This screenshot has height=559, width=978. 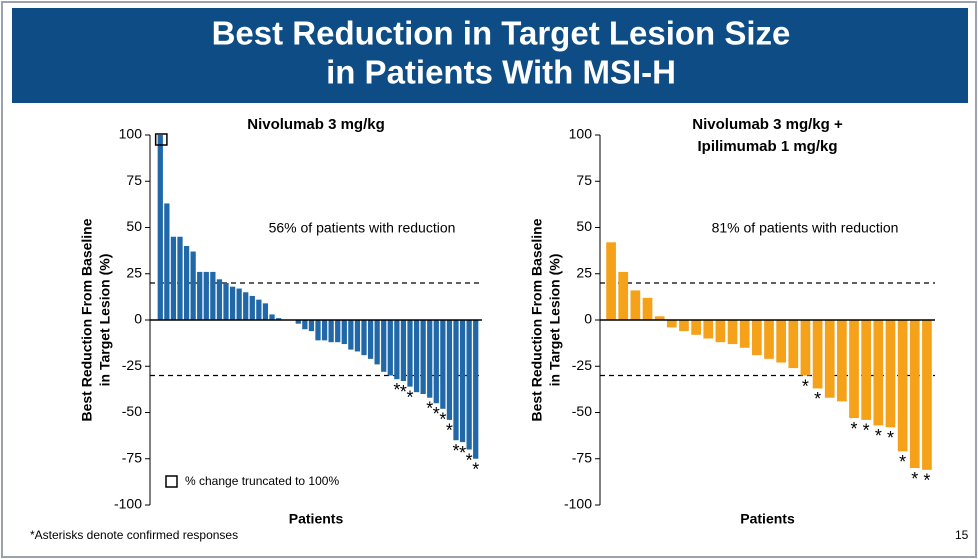 I want to click on footnote: *Asterisks denote confirmed responses, so click(x=134, y=535).